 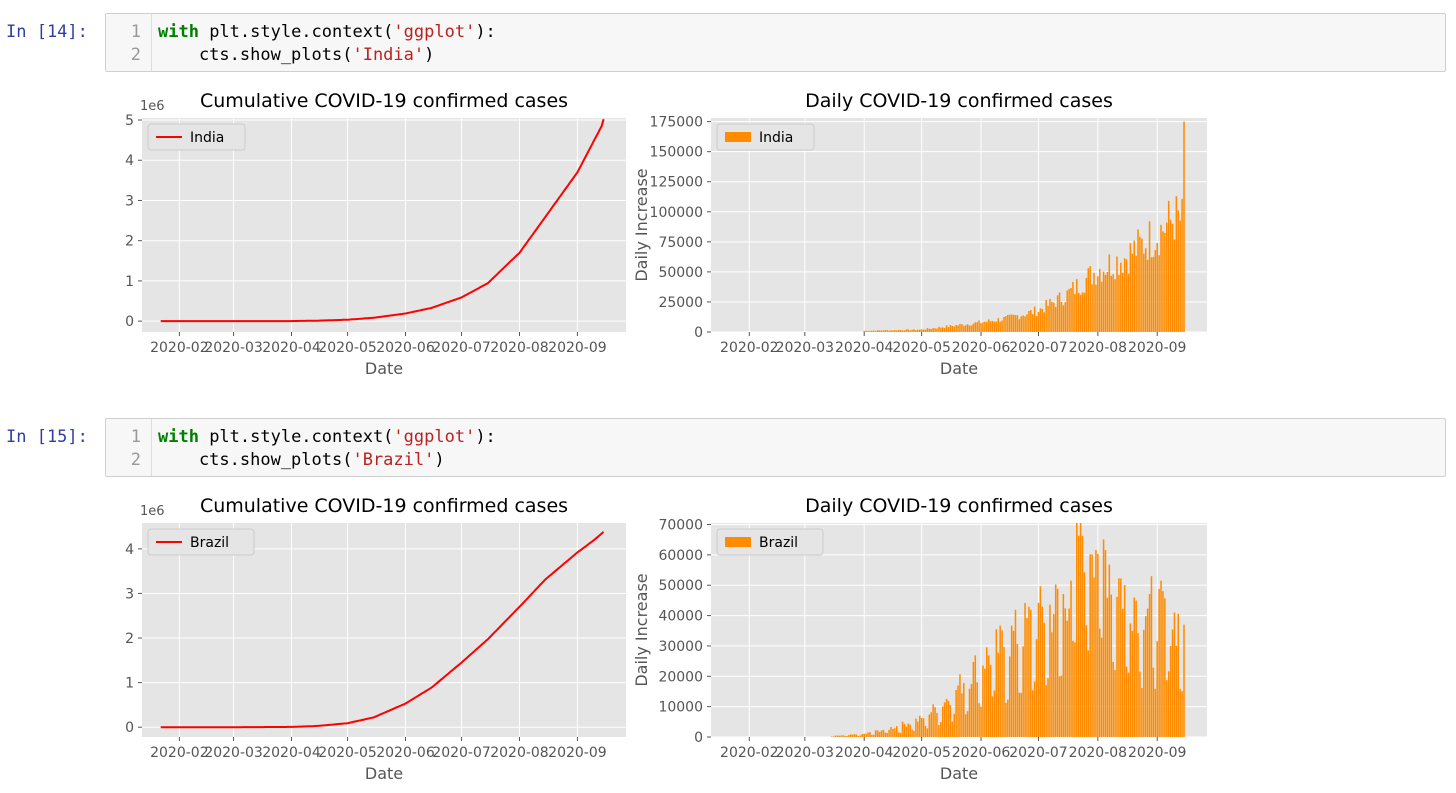 What do you see at coordinates (382, 220) in the screenshot?
I see `series-india` at bounding box center [382, 220].